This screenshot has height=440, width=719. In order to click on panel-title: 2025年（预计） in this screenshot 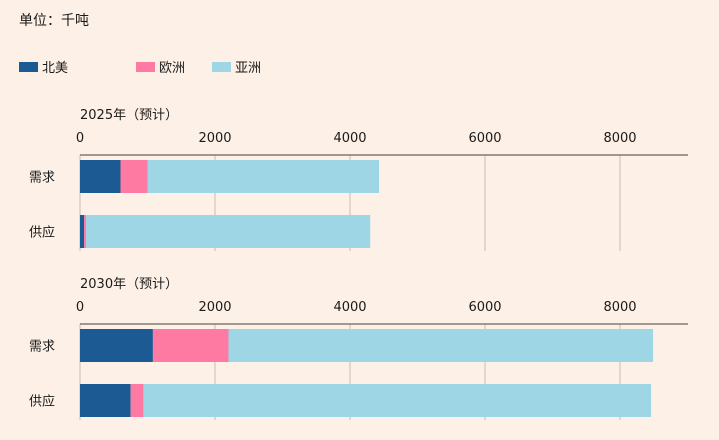, I will do `click(129, 115)`.